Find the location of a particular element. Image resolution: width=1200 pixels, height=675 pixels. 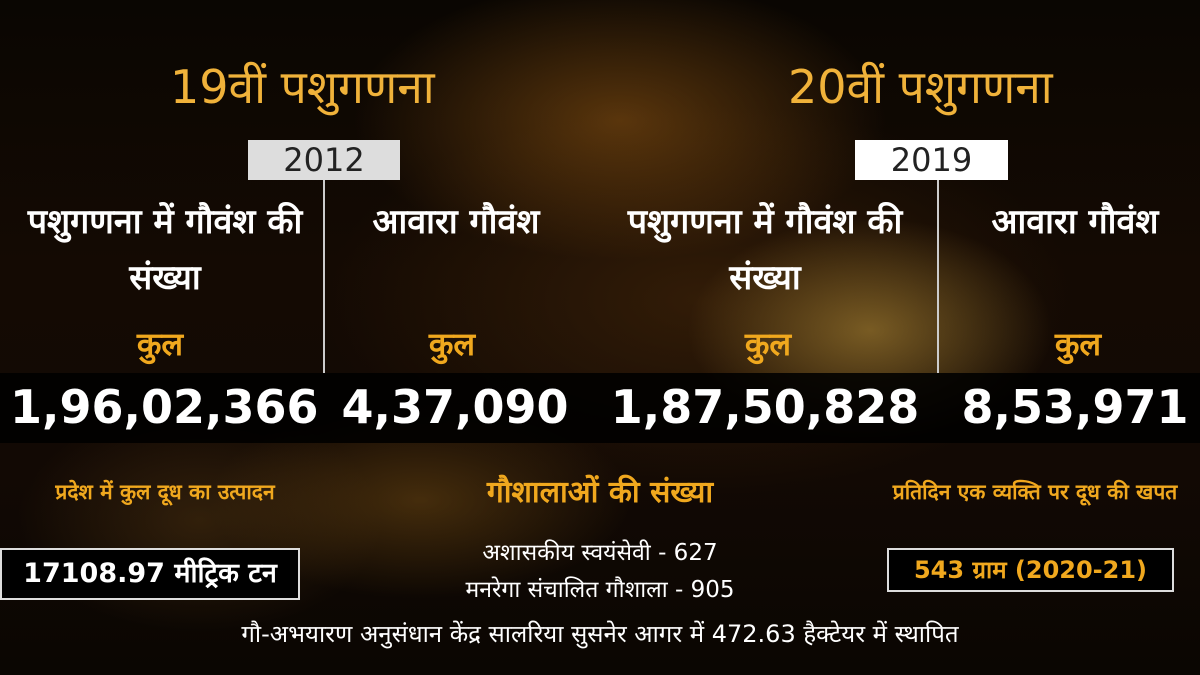

year-2012-box: 2012 is located at coordinates (324, 160).